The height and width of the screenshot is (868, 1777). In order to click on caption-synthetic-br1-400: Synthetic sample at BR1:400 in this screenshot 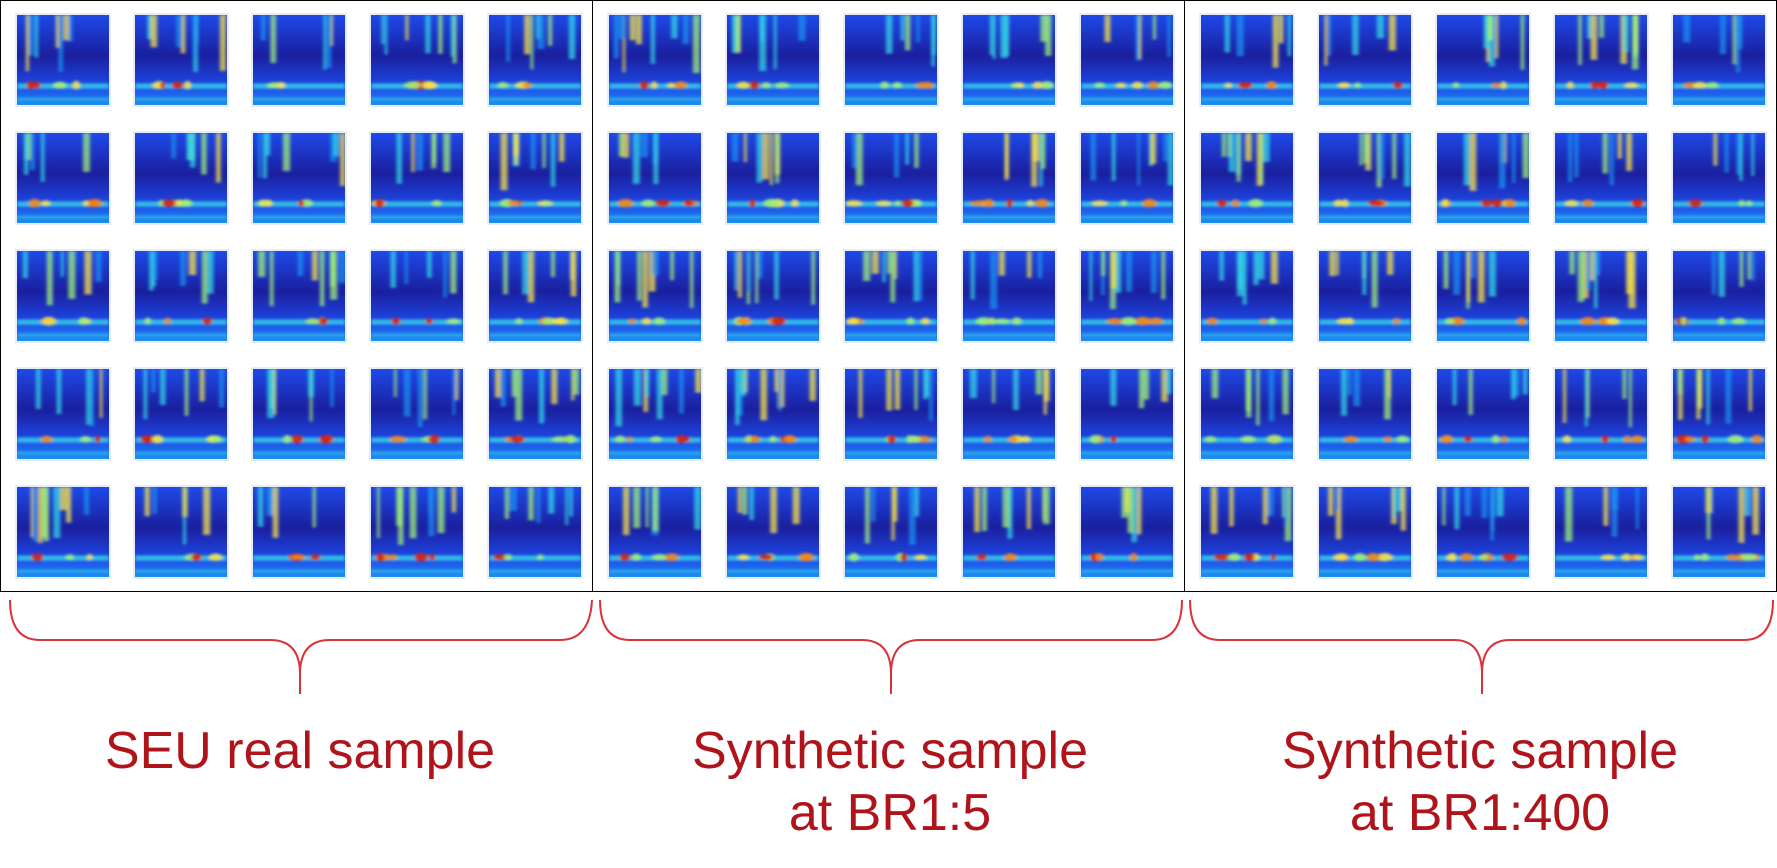, I will do `click(1480, 782)`.